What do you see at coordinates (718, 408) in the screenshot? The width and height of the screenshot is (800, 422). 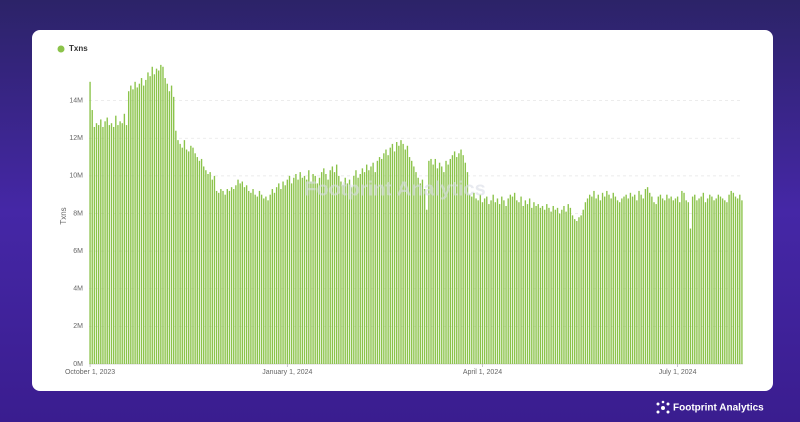 I see `brand: Footprint Analytics` at bounding box center [718, 408].